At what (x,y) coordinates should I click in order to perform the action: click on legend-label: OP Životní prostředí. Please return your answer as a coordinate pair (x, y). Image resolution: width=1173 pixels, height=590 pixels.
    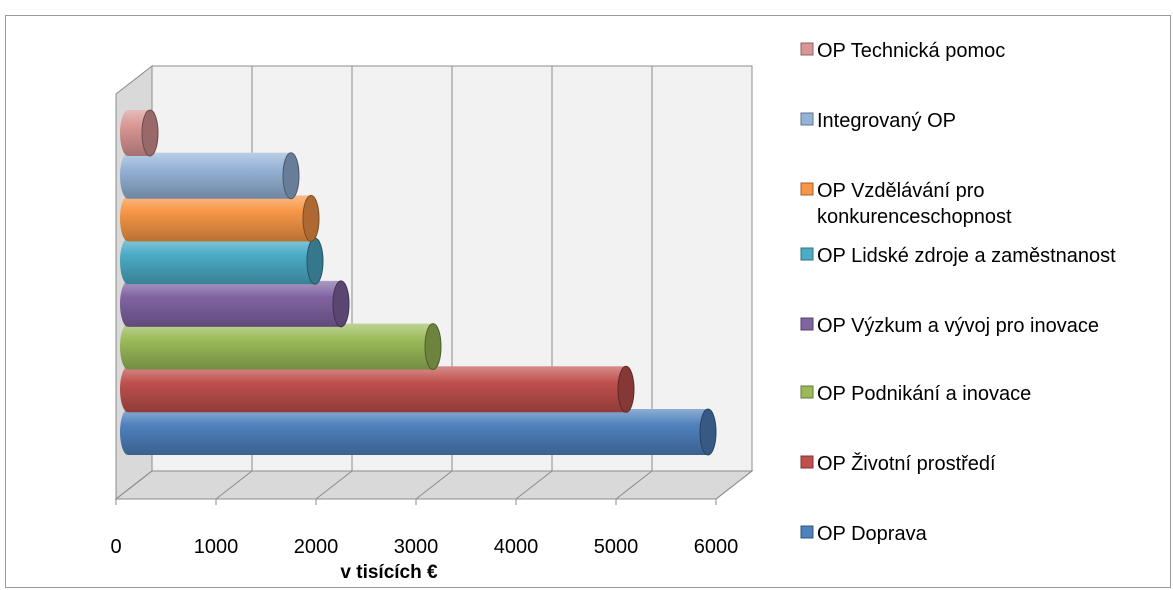
    Looking at the image, I should click on (906, 463).